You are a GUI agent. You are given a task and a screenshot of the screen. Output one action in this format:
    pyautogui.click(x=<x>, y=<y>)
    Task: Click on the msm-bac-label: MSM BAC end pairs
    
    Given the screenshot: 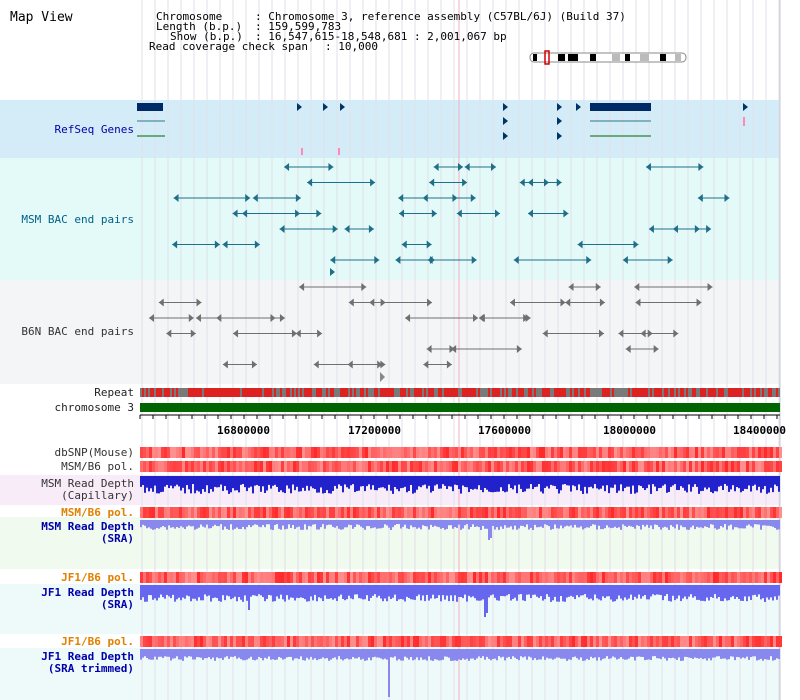 What is the action you would take?
    pyautogui.click(x=77, y=219)
    